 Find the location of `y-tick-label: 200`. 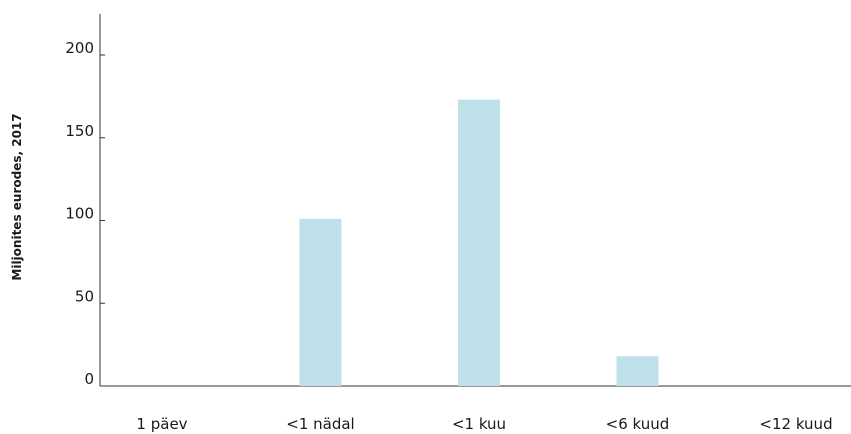

y-tick-label: 200 is located at coordinates (79, 48).